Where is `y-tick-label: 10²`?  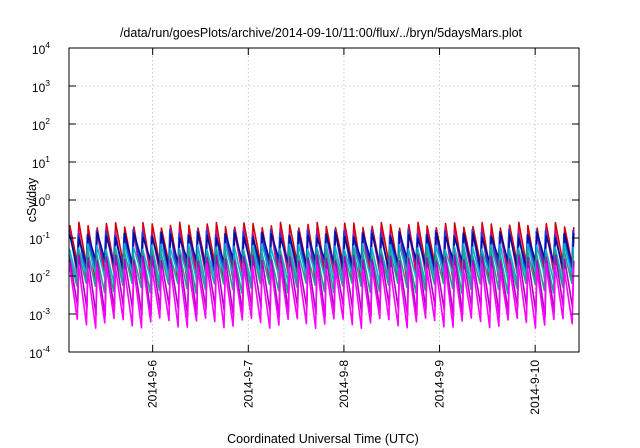 y-tick-label: 10² is located at coordinates (41, 124).